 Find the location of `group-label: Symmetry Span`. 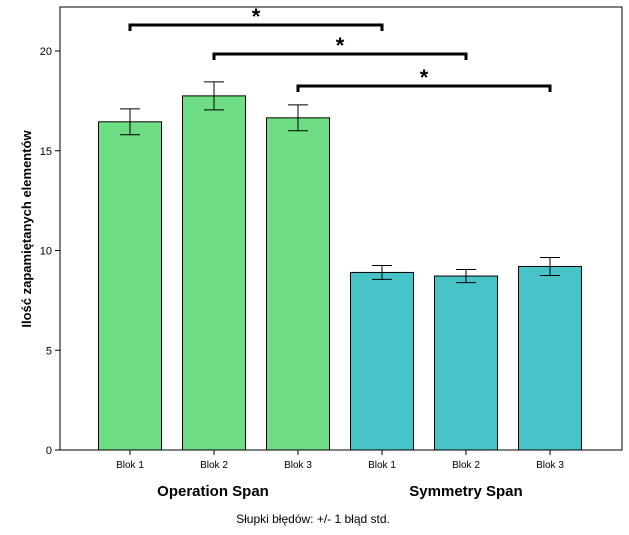

group-label: Symmetry Span is located at coordinates (465, 491).